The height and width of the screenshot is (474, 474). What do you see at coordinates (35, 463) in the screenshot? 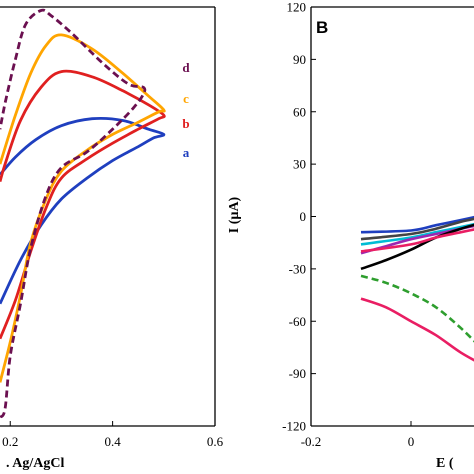
I see `panel-a-x-axis-title: . Ag/AgCl` at bounding box center [35, 463].